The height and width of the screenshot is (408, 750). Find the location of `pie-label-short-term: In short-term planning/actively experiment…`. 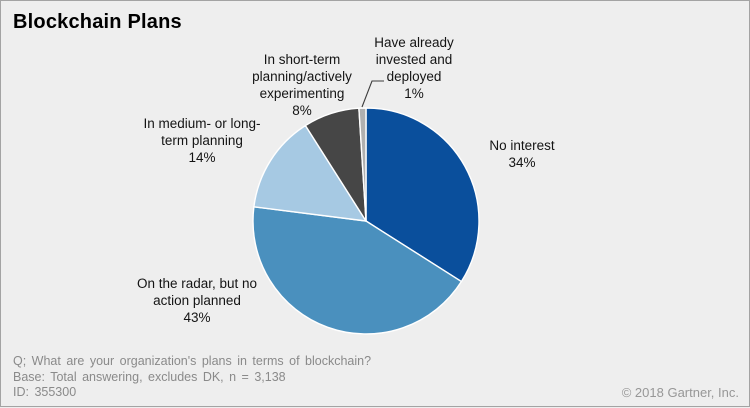

pie-label-short-term: In short-term planning/actively experiment… is located at coordinates (302, 85).